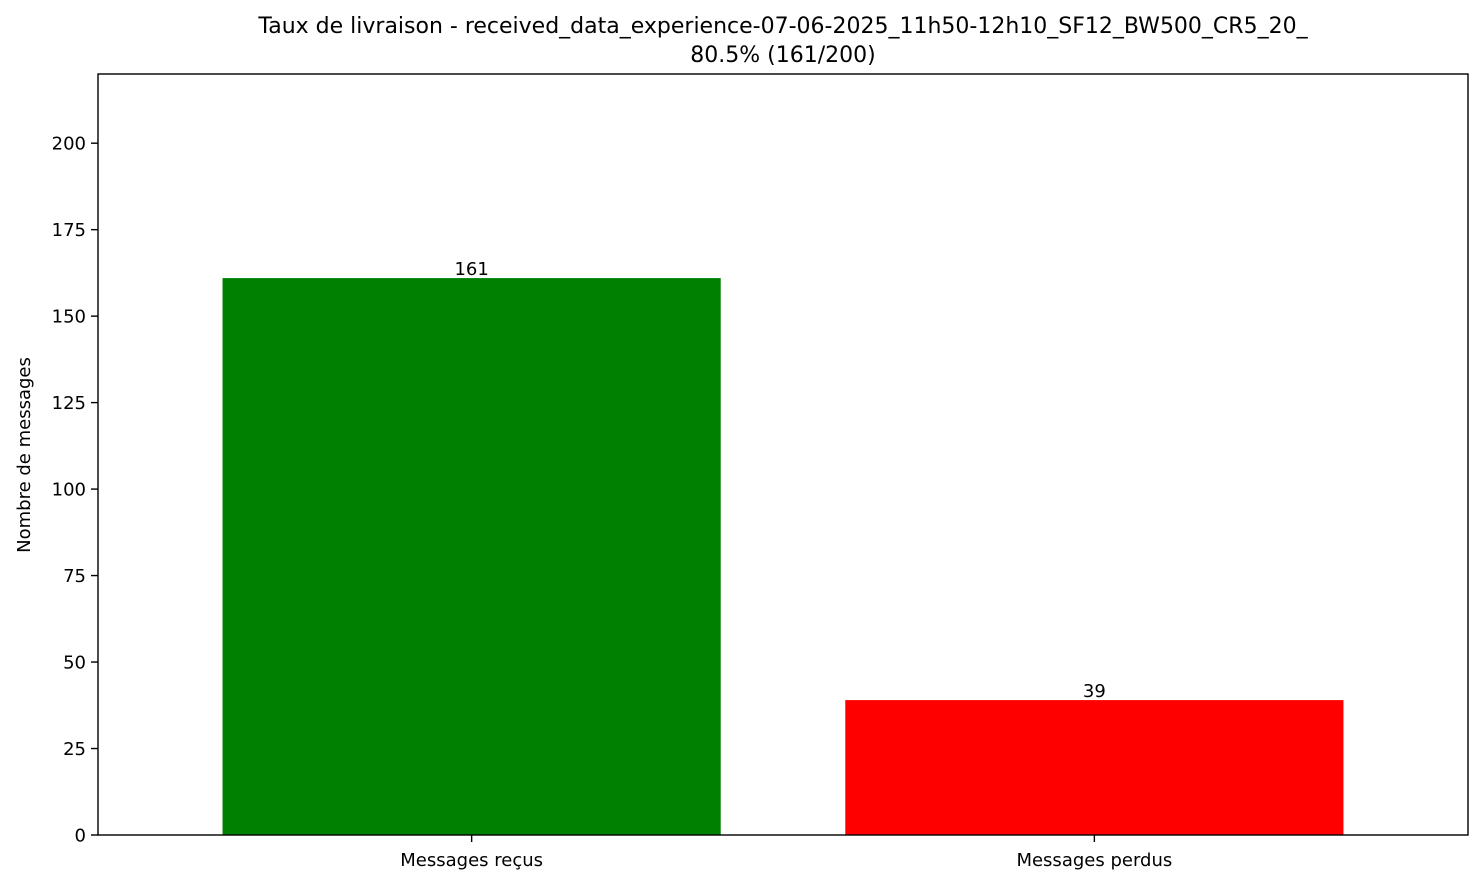  I want to click on bar-value-label: 161, so click(471, 269).